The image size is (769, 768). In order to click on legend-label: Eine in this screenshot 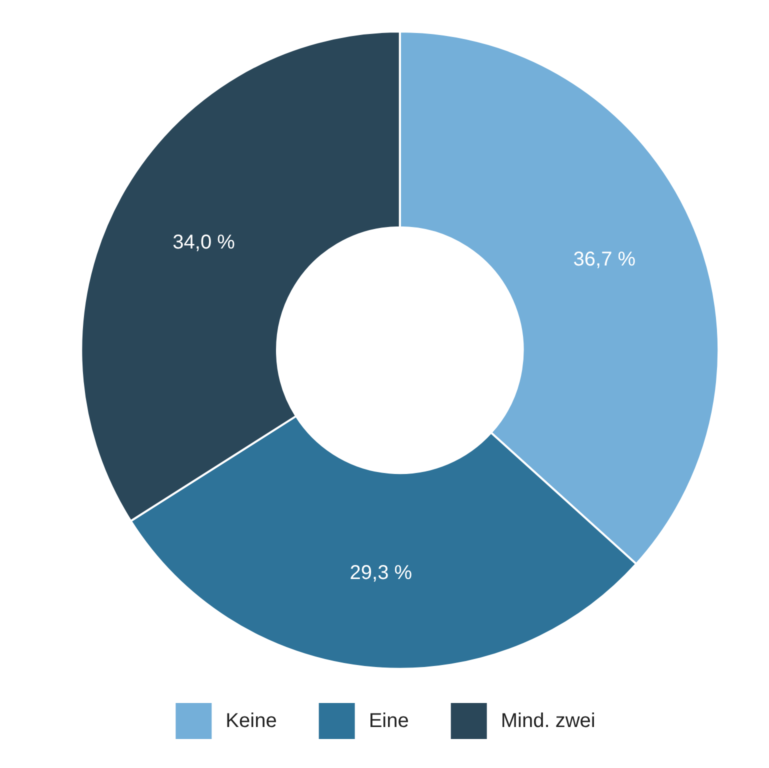, I will do `click(388, 721)`.